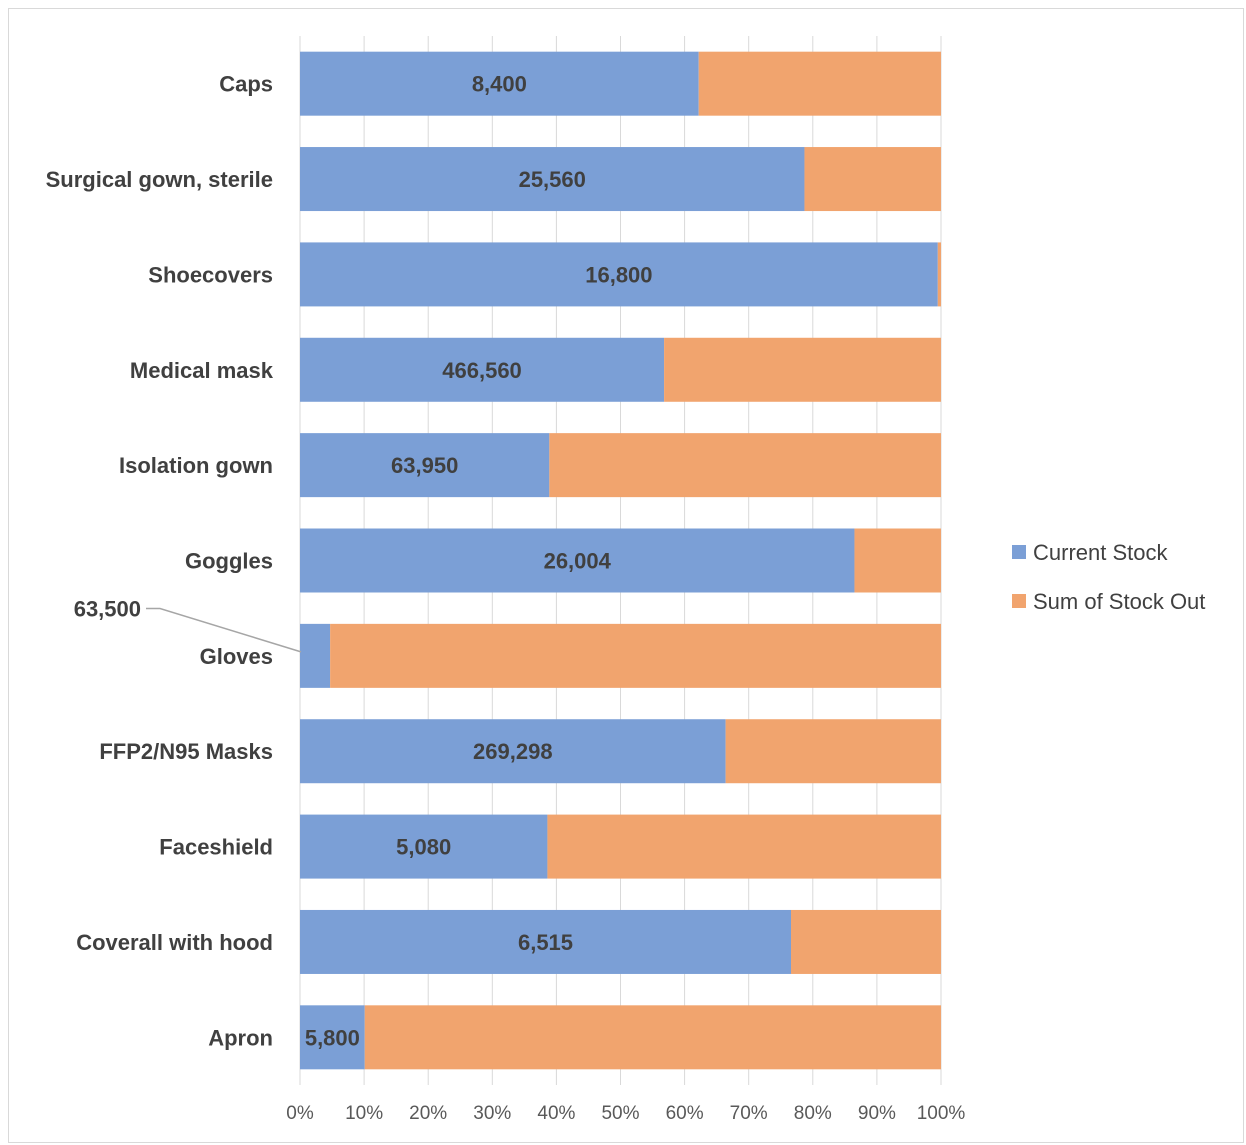 This screenshot has width=1246, height=1145. I want to click on data-label: 269,298, so click(513, 751).